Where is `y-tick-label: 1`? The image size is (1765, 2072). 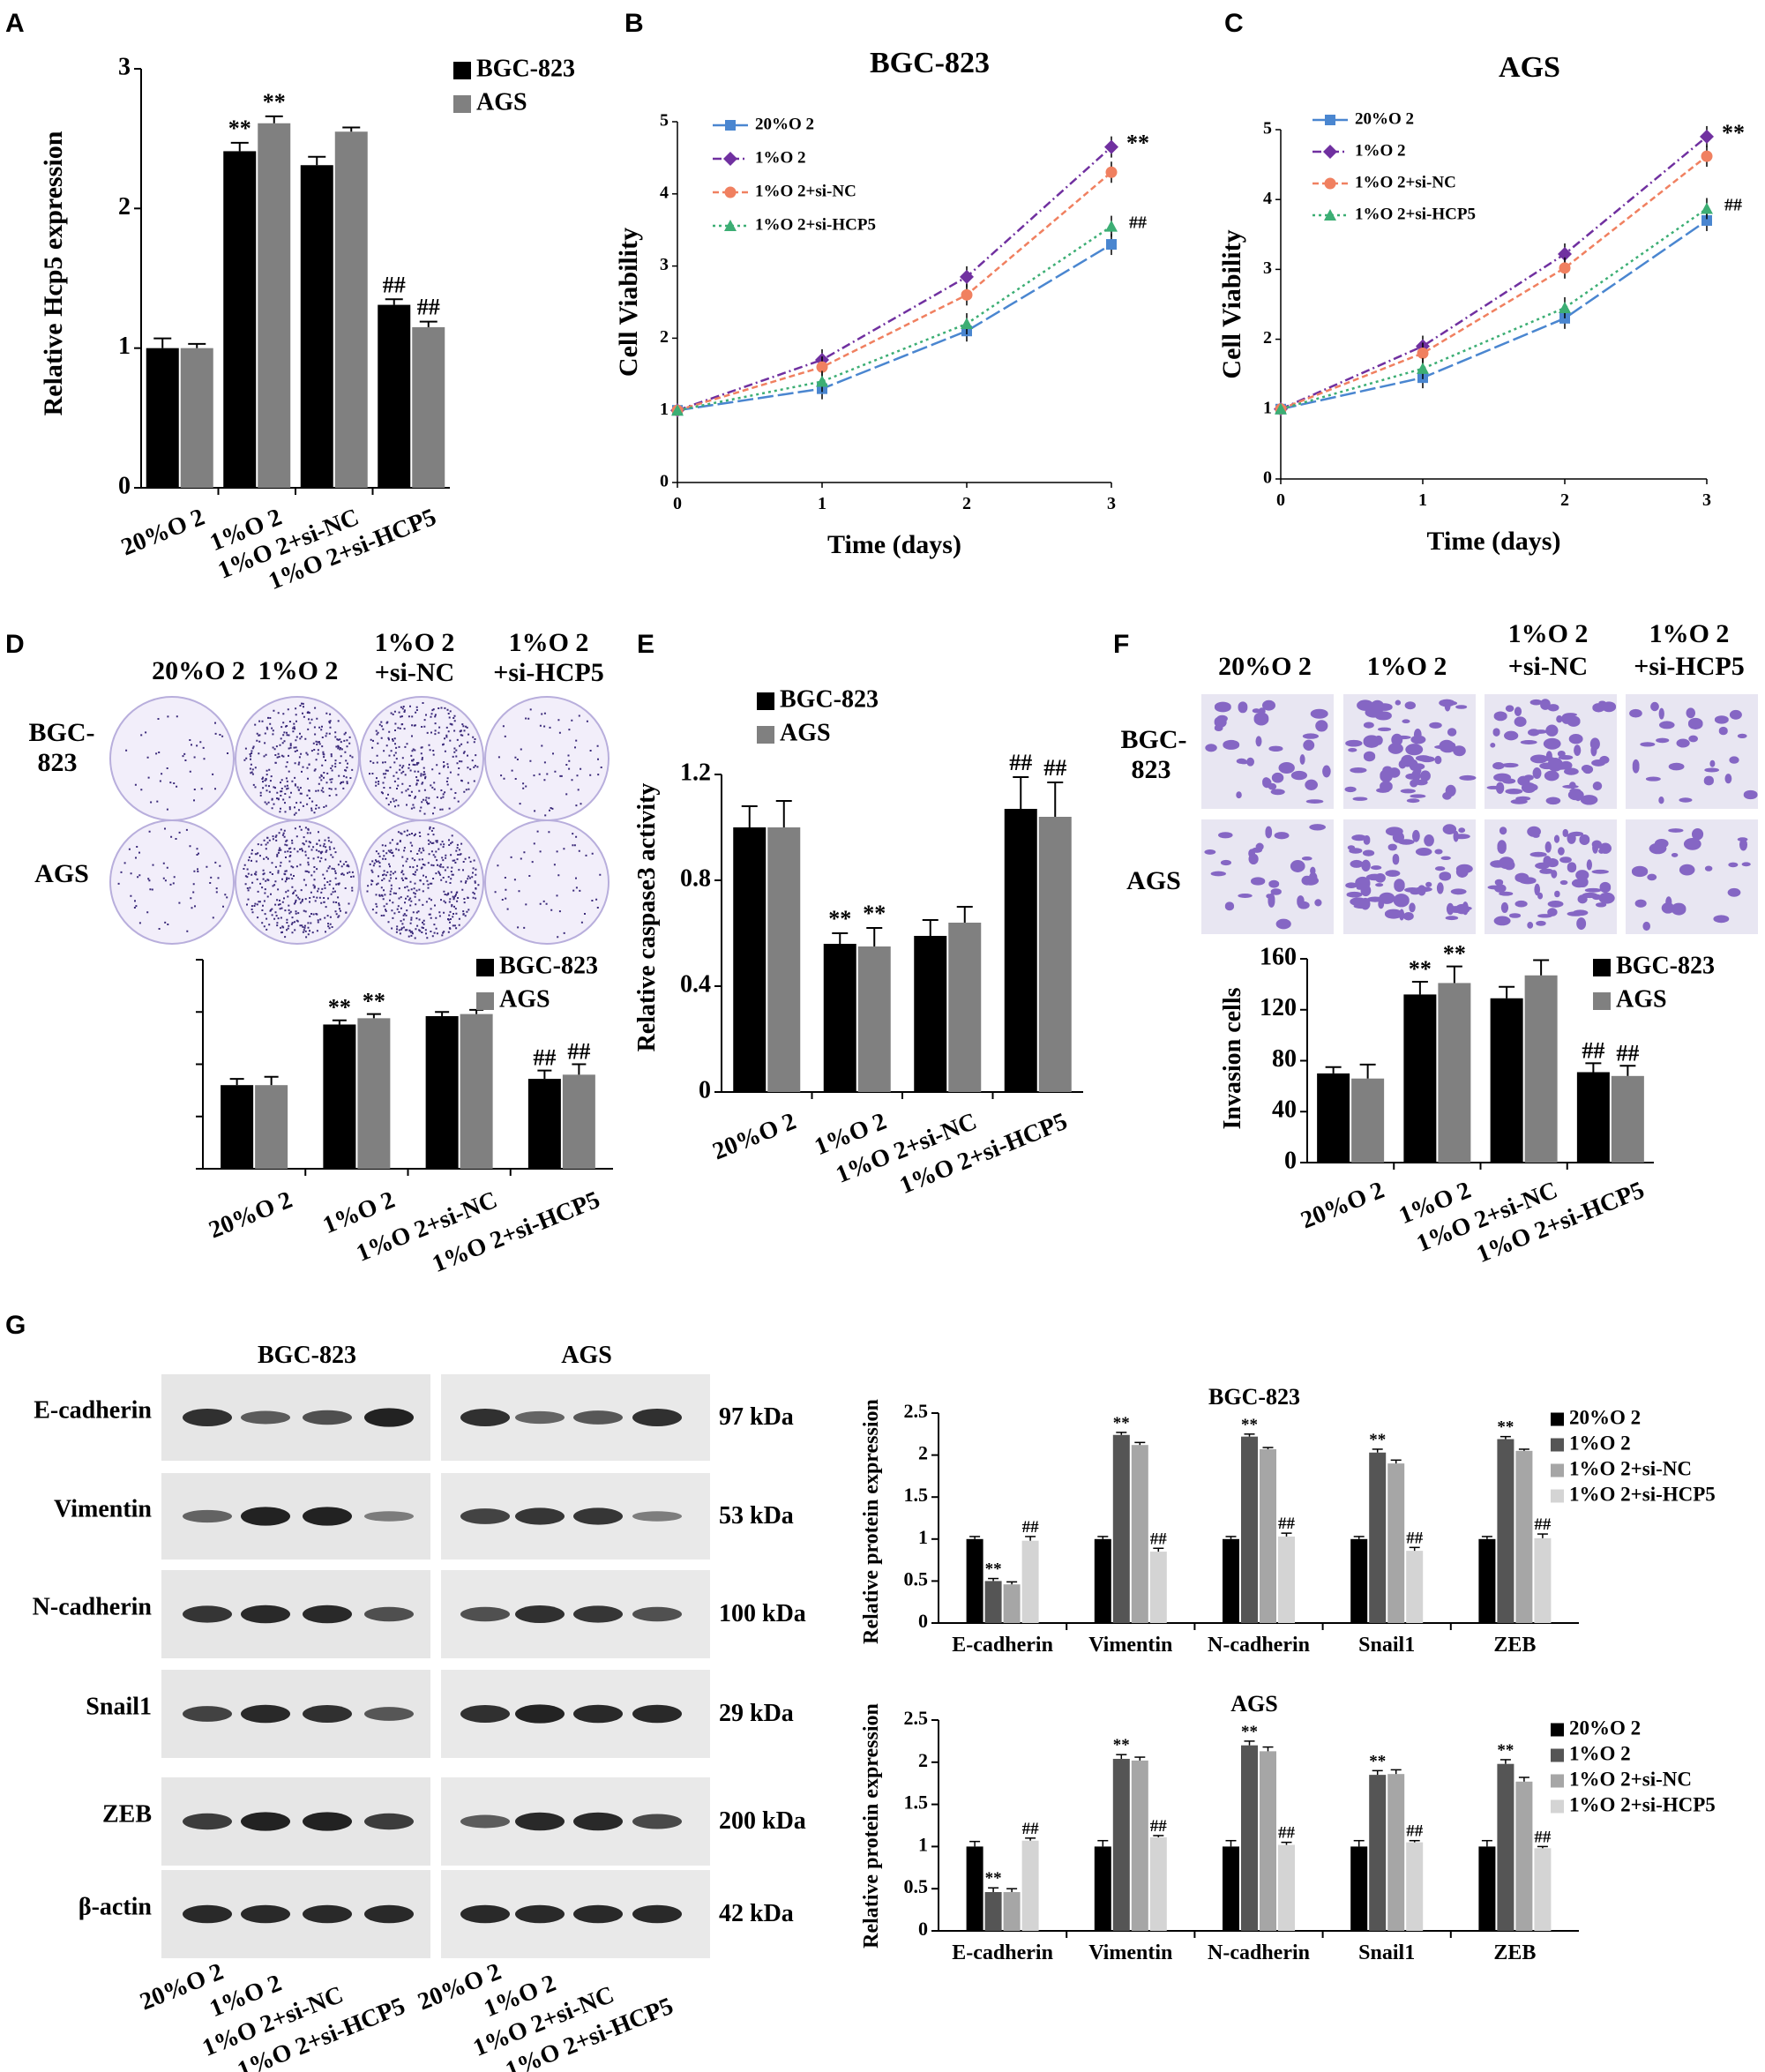 y-tick-label: 1 is located at coordinates (664, 409).